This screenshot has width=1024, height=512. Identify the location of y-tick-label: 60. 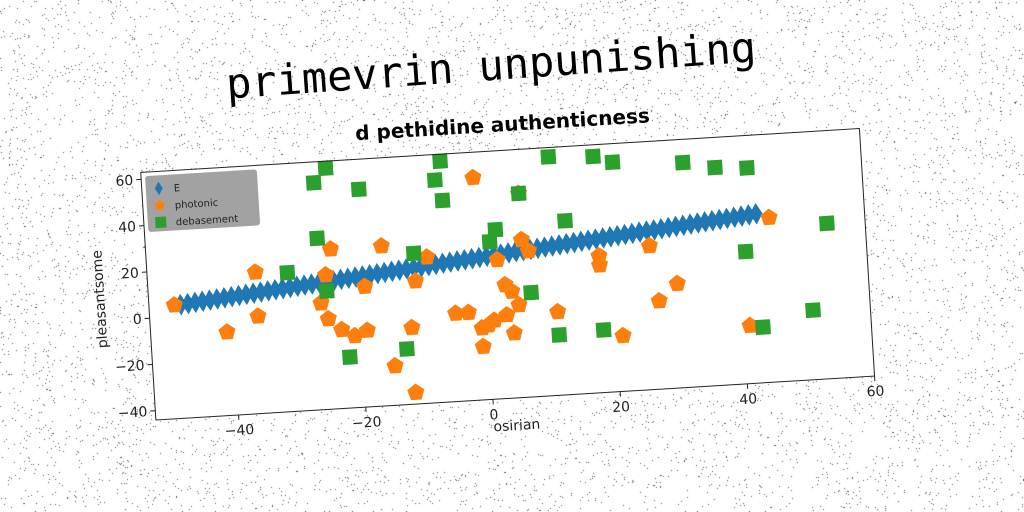
(124, 181).